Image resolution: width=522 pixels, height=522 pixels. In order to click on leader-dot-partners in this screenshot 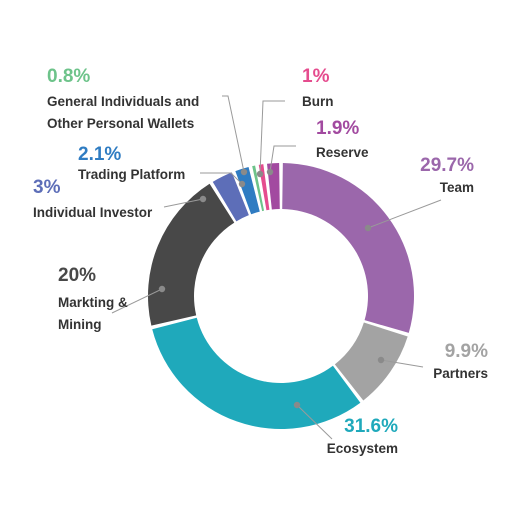, I will do `click(381, 360)`.